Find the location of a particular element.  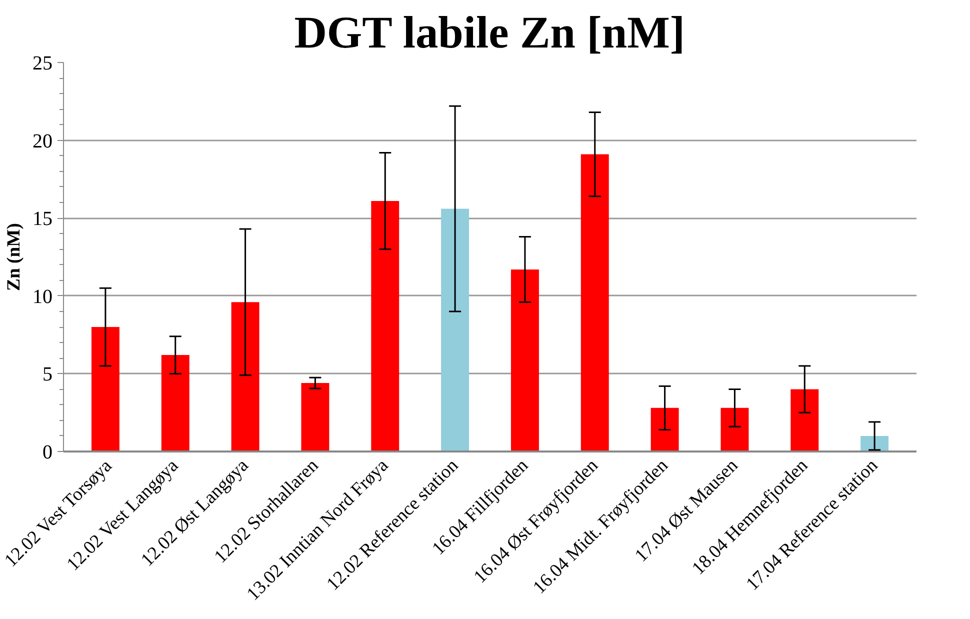

y-tick-label: 5 is located at coordinates (47, 375).